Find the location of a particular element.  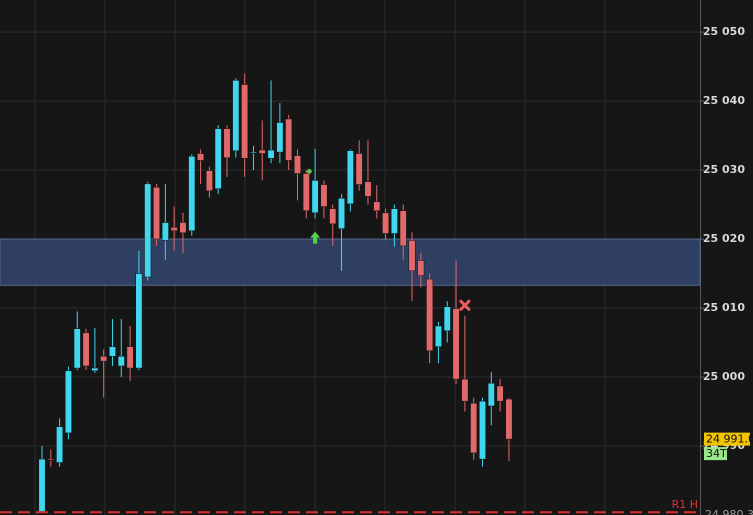

buy-arrow is located at coordinates (315, 237).